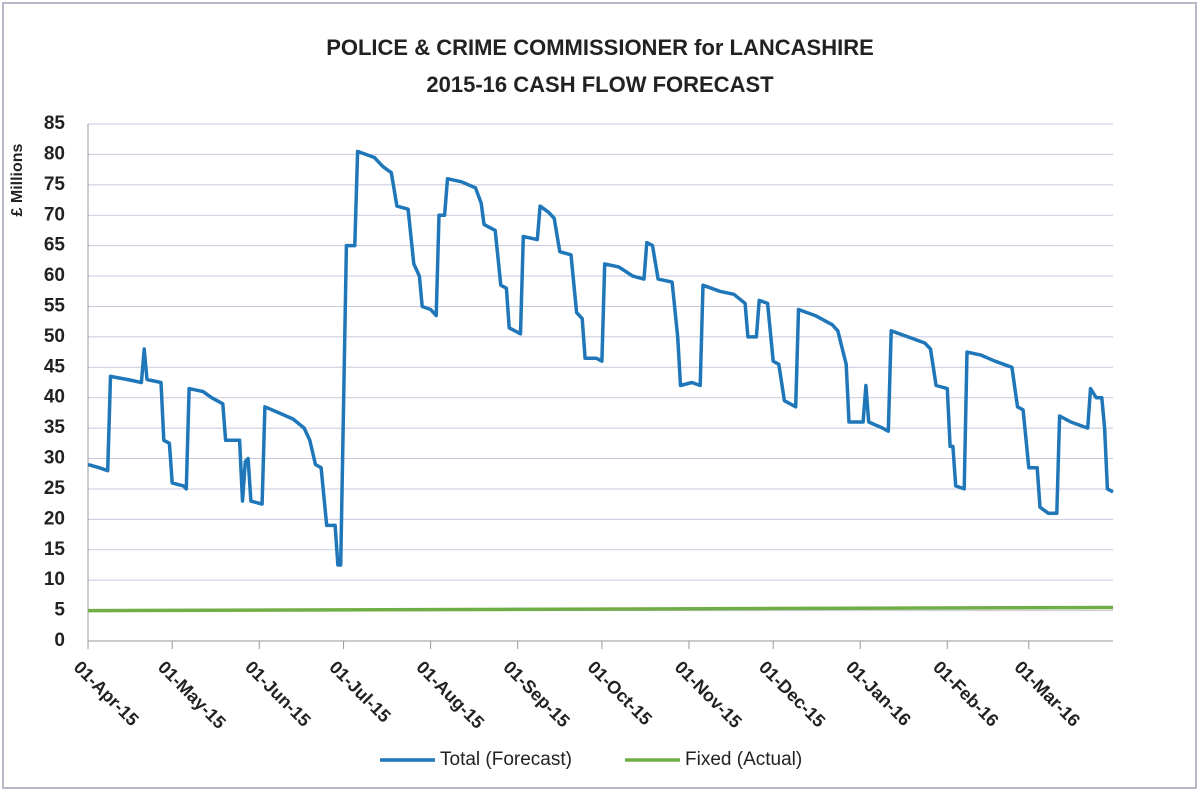 This screenshot has height=791, width=1199. Describe the element at coordinates (55, 427) in the screenshot. I see `y-tick-label: 35` at that location.